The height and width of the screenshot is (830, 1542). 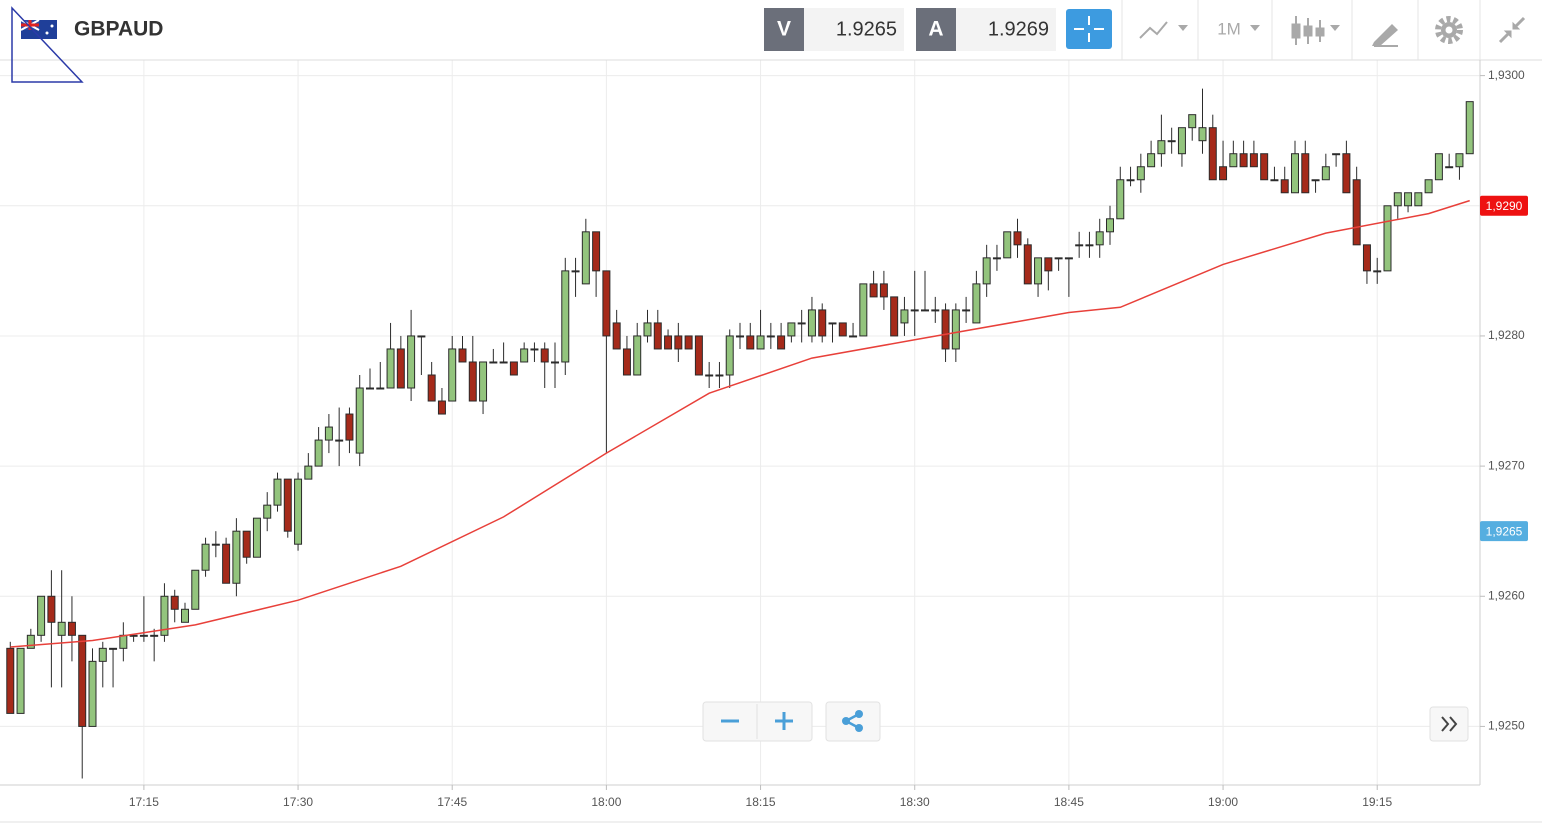 I want to click on bid-price: 1.9265, so click(x=866, y=29).